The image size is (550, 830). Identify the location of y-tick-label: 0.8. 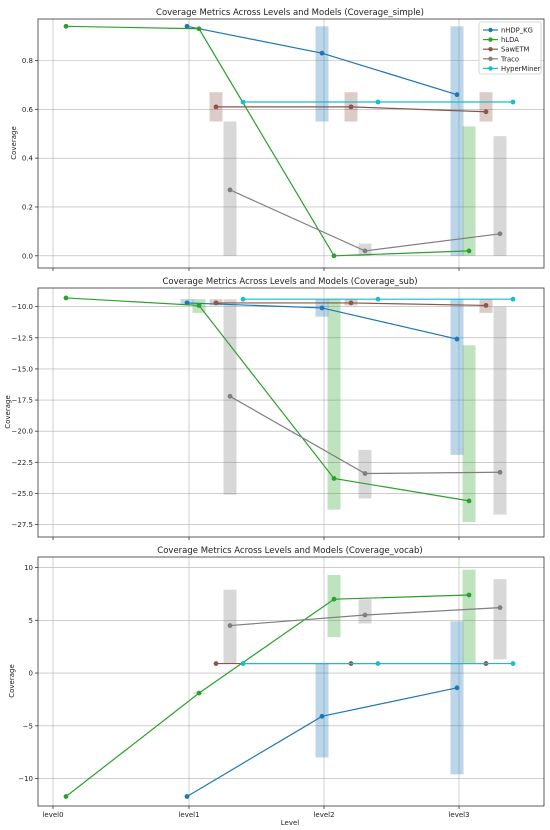
(27, 61).